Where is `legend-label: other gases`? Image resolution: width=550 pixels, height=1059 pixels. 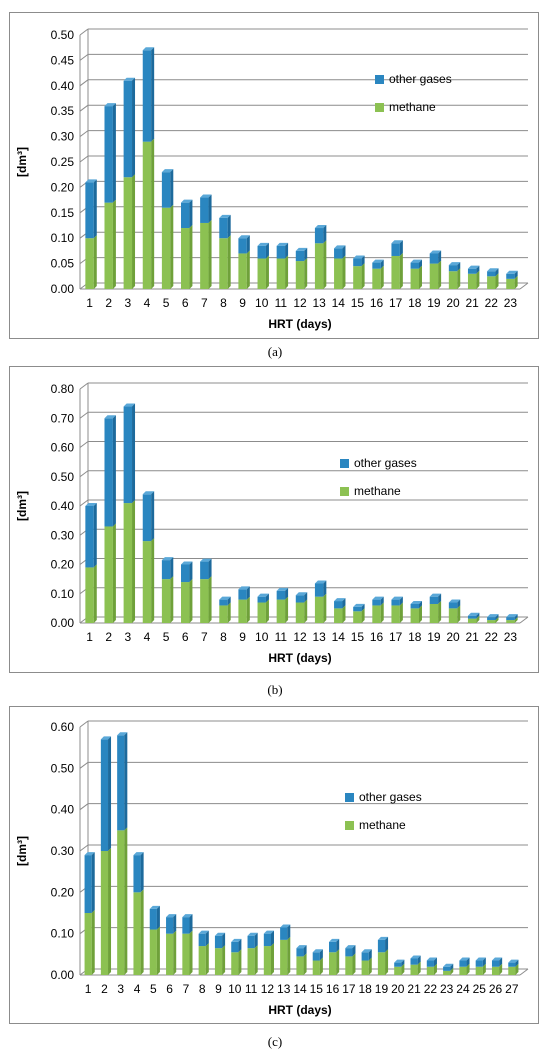 legend-label: other gases is located at coordinates (385, 463).